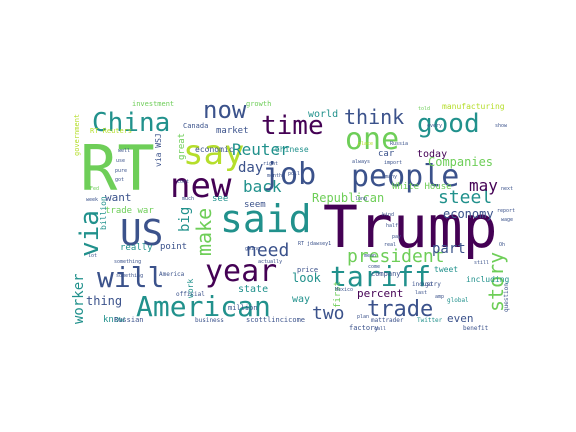  Describe the element at coordinates (262, 186) in the screenshot. I see `word-back: back` at that location.